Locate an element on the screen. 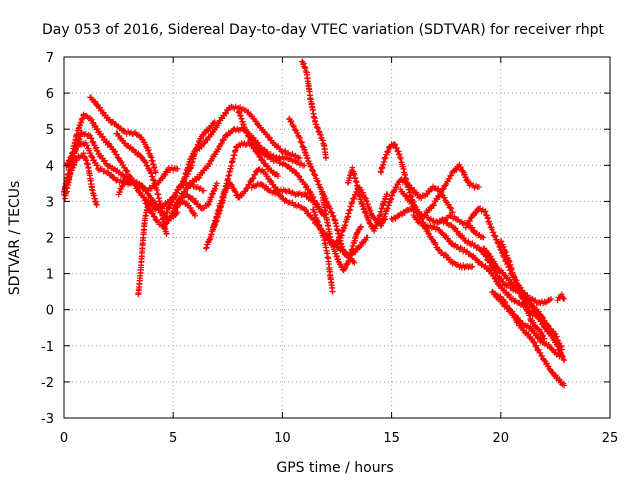  y-tick-label: -3 is located at coordinates (47, 419).